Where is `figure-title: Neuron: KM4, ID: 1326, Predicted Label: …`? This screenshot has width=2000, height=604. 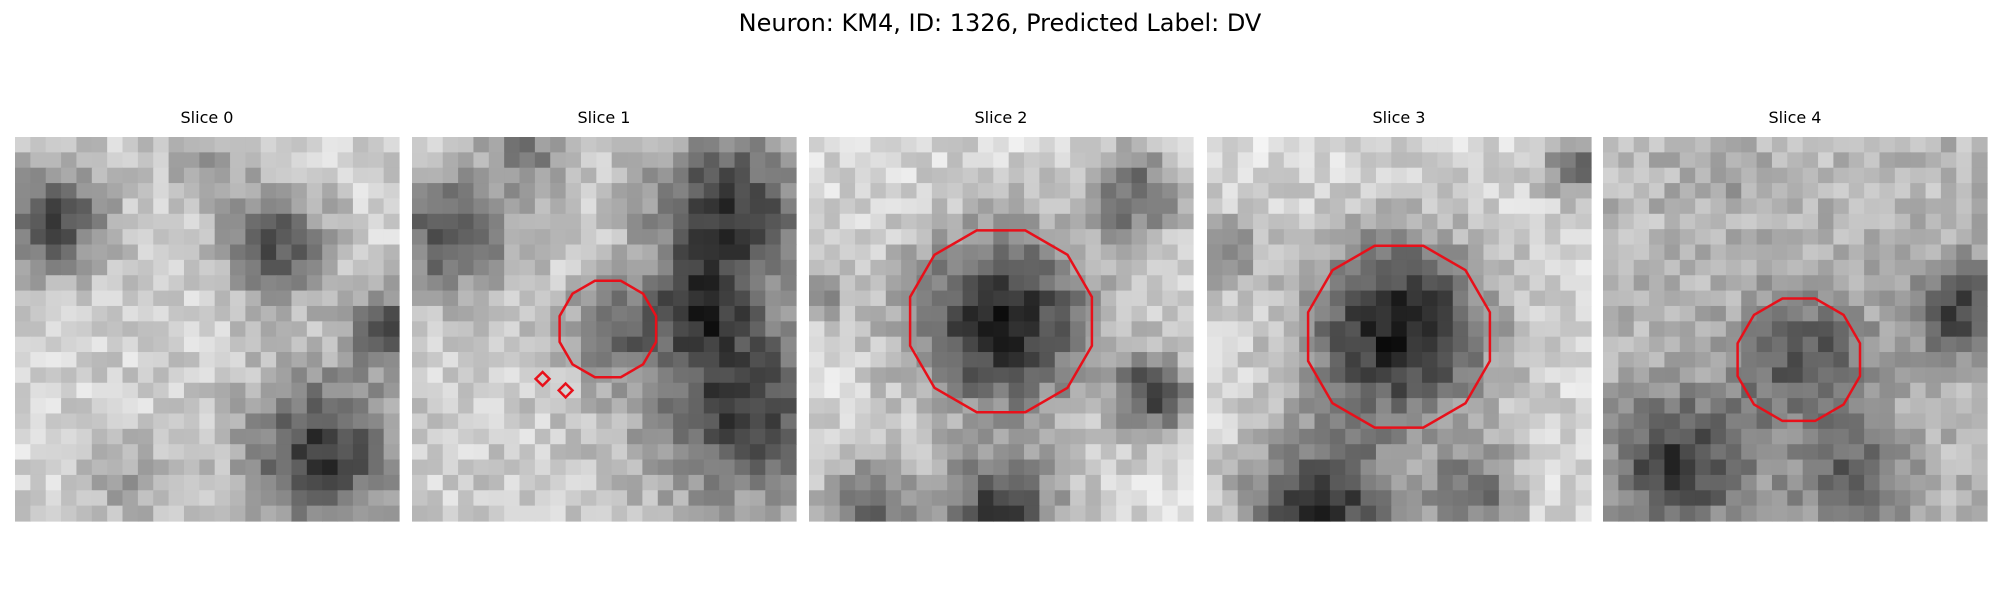 figure-title: Neuron: KM4, ID: 1326, Predicted Label: … is located at coordinates (1000, 23).